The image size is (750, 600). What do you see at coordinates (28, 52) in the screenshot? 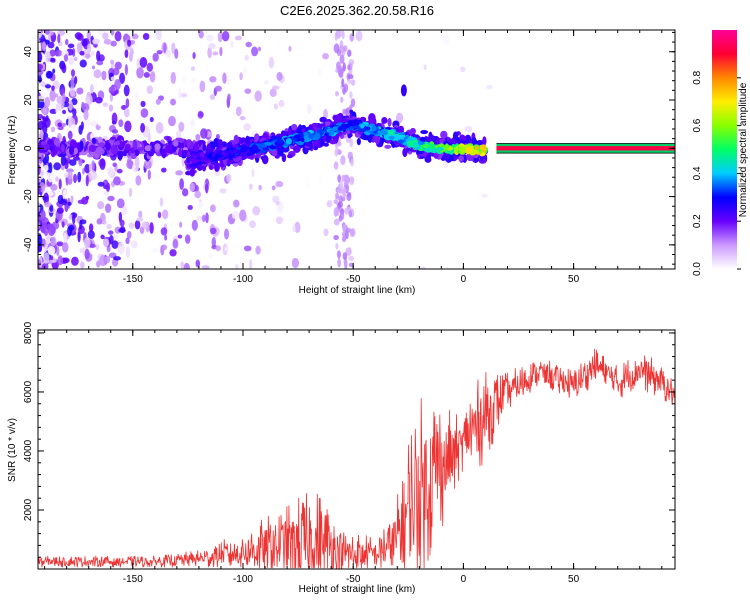
I see `spectrogram-ytick-label: 40` at bounding box center [28, 52].